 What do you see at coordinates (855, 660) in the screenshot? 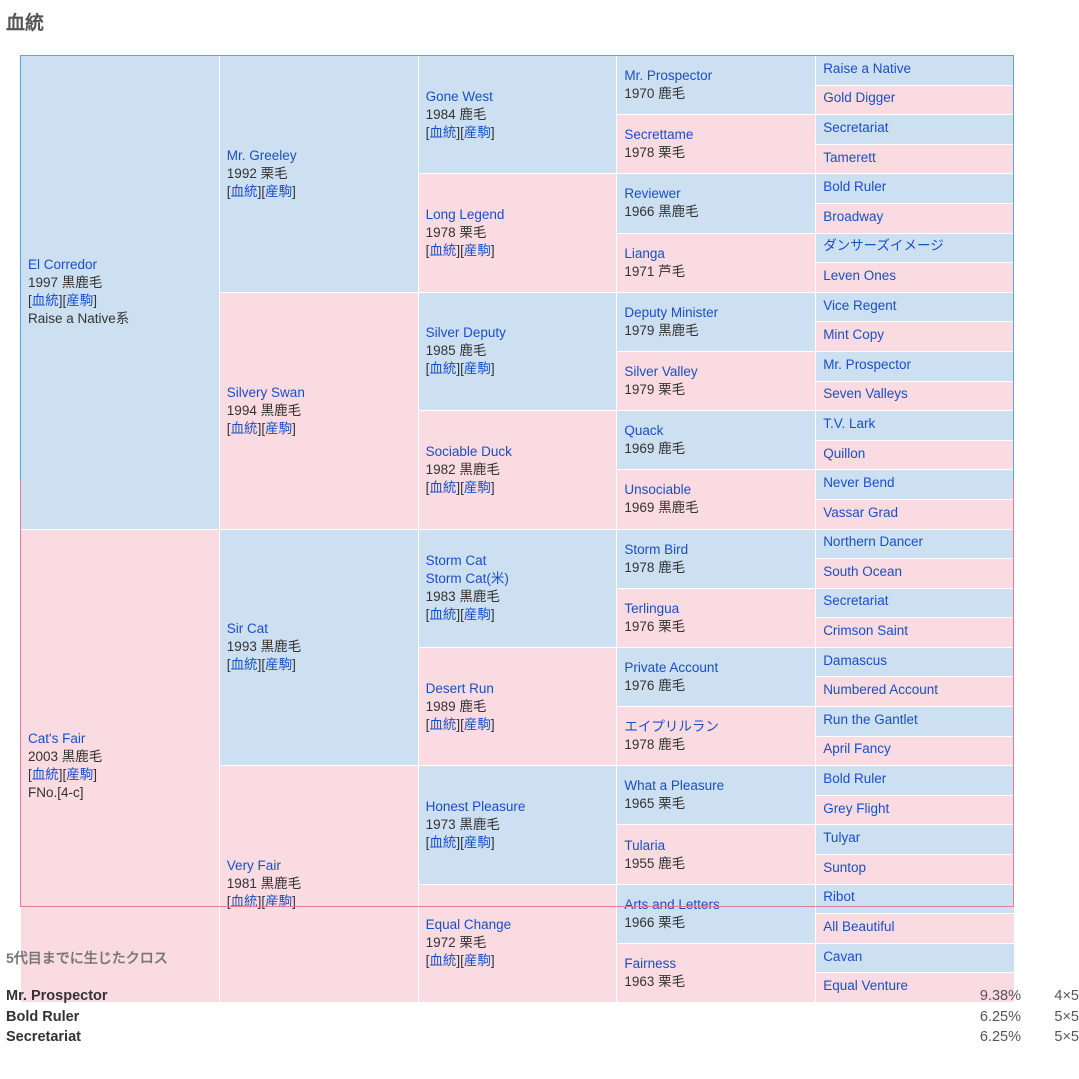
I see `horse-name-link: Damascus` at bounding box center [855, 660].